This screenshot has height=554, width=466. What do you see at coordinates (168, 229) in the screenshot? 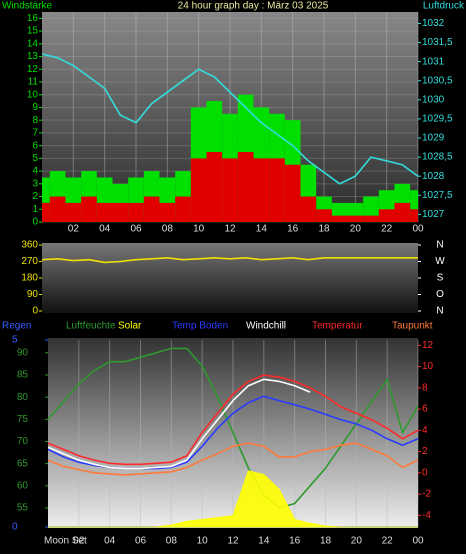
I see `x-tick-label: 08` at bounding box center [168, 229].